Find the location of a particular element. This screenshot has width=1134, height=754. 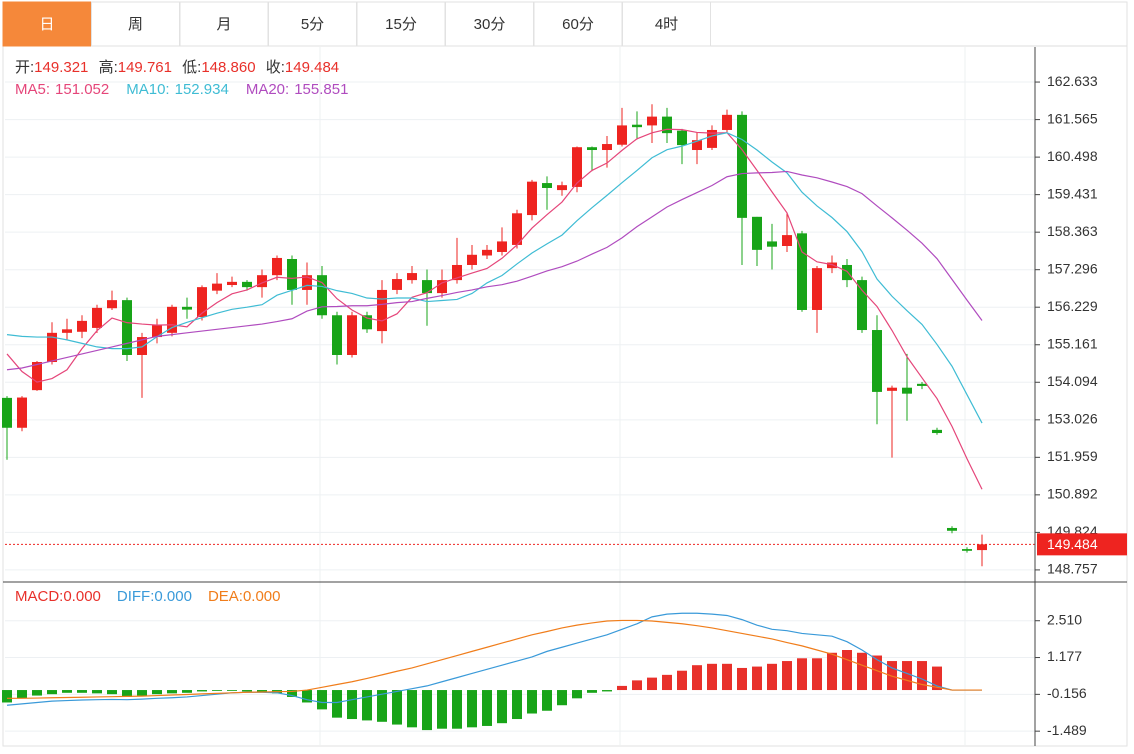

tab-label: 4时 is located at coordinates (666, 24).